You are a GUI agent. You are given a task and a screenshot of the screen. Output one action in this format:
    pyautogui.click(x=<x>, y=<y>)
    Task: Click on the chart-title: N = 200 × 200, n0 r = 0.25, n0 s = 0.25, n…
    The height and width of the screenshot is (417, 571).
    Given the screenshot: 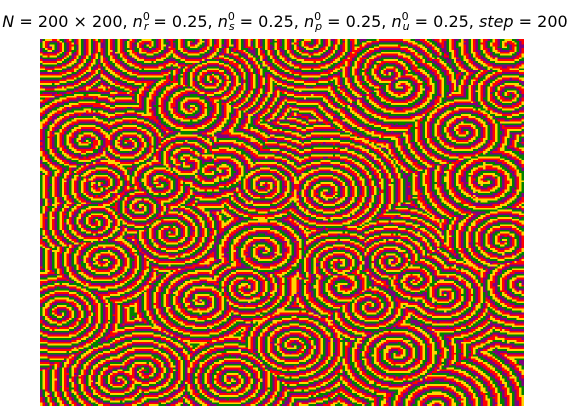 What is the action you would take?
    pyautogui.click(x=284, y=21)
    